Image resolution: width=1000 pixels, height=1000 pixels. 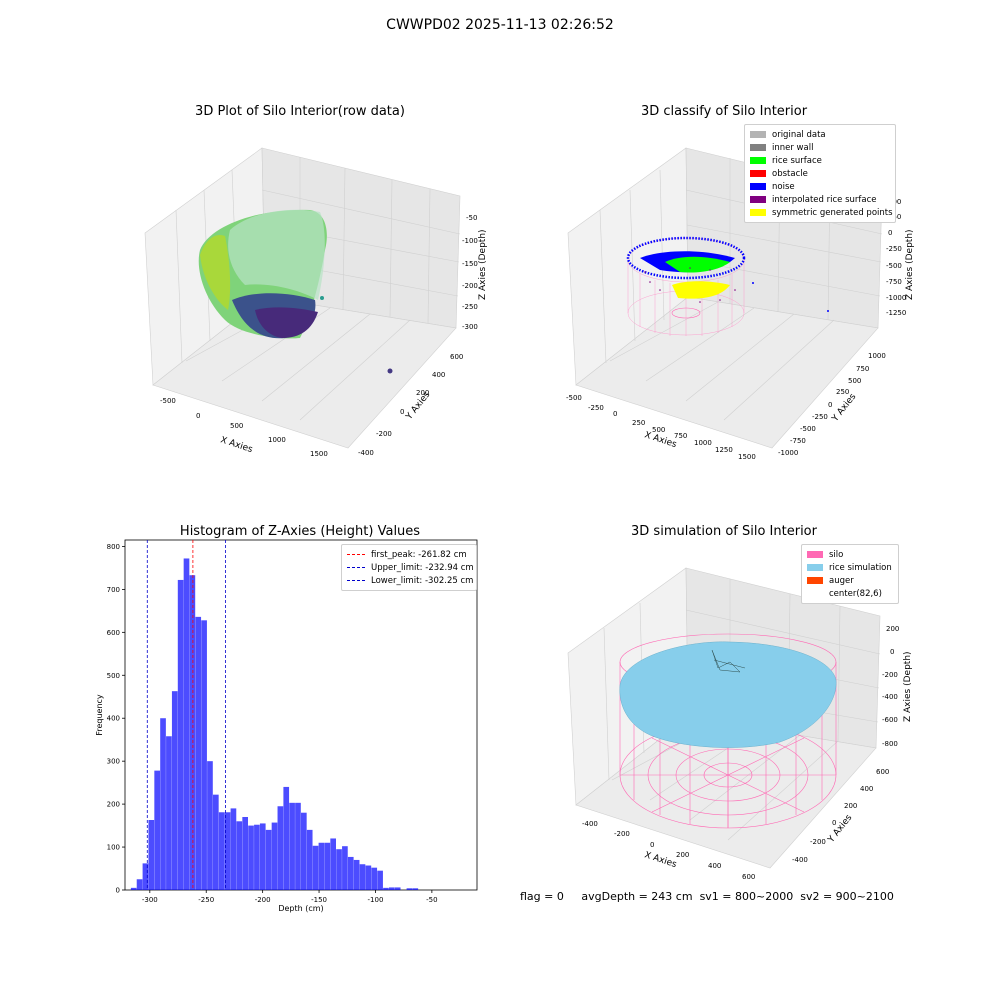 What do you see at coordinates (660, 860) in the screenshot?
I see `simulation-x-axis-label: X Axies` at bounding box center [660, 860].